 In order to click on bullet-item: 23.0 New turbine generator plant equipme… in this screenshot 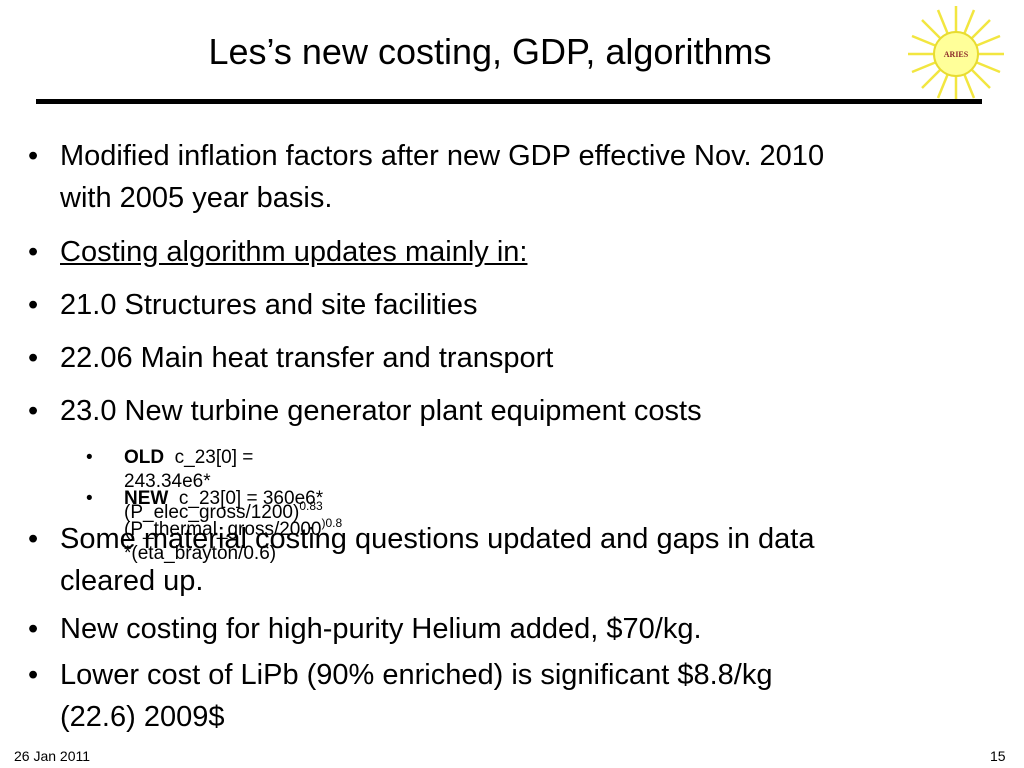, I will do `click(509, 411)`.